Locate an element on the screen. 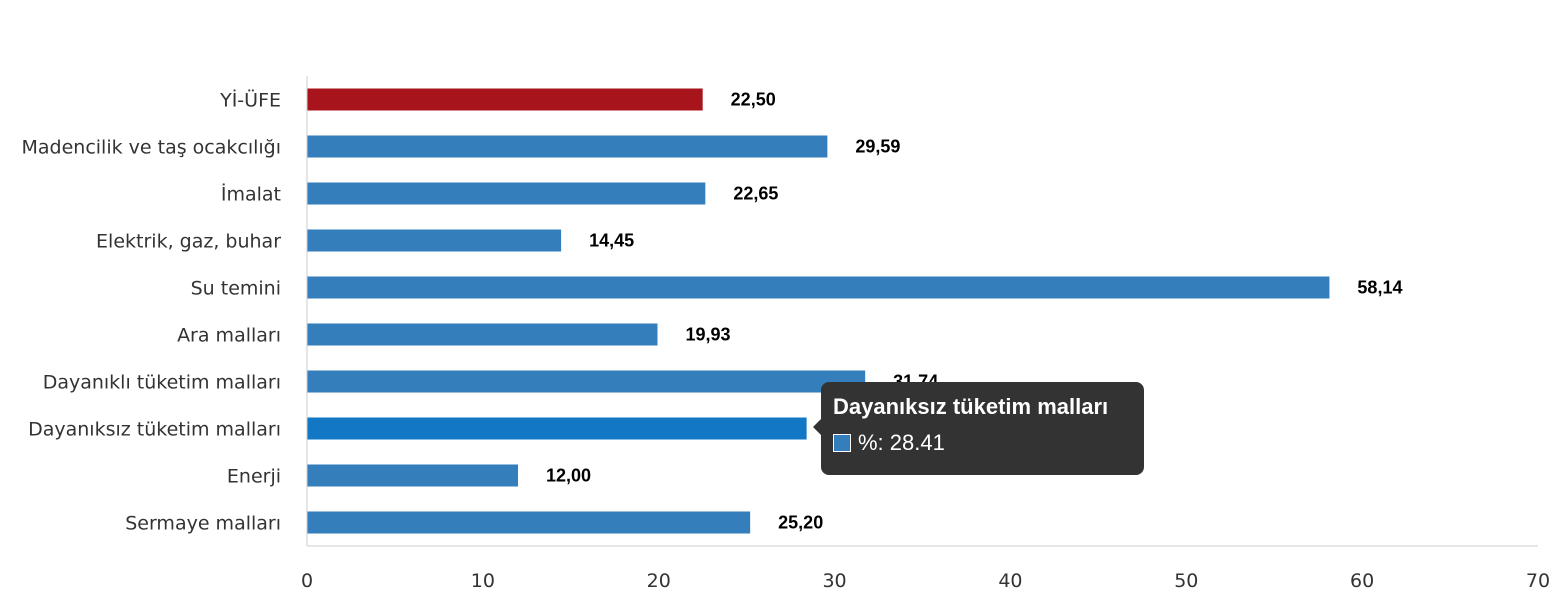 The width and height of the screenshot is (1556, 600). category-label: Sermaye malları is located at coordinates (203, 524).